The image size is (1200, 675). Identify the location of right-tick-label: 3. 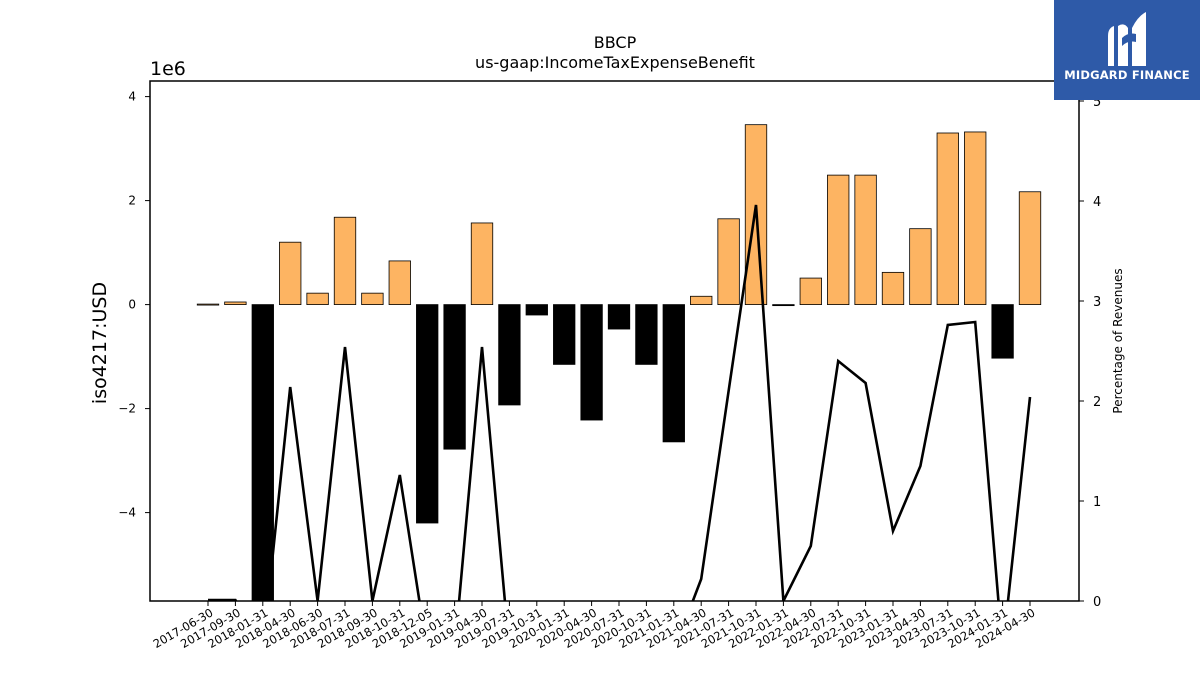
(1097, 302).